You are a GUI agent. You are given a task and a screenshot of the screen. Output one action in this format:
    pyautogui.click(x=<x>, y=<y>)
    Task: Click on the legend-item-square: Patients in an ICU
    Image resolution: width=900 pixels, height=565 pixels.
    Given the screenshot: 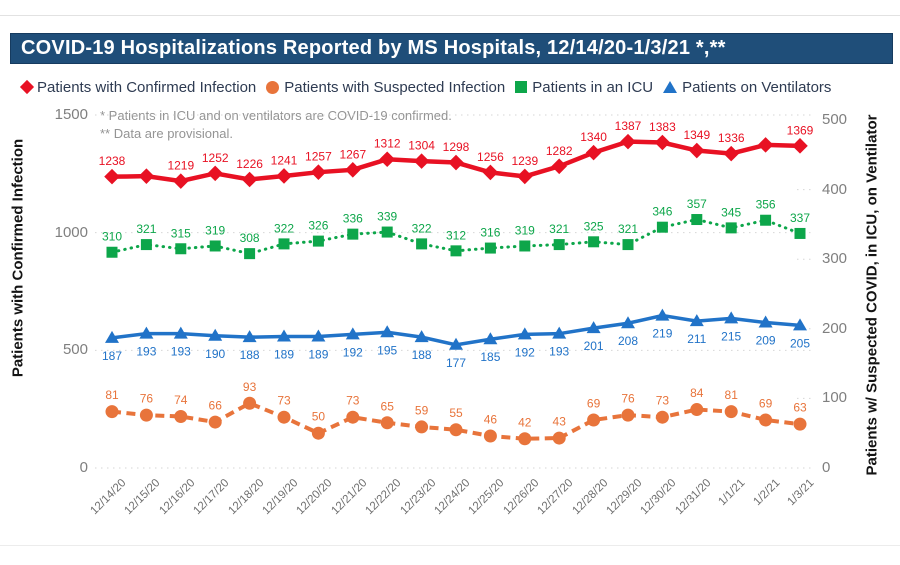 What is the action you would take?
    pyautogui.click(x=584, y=87)
    